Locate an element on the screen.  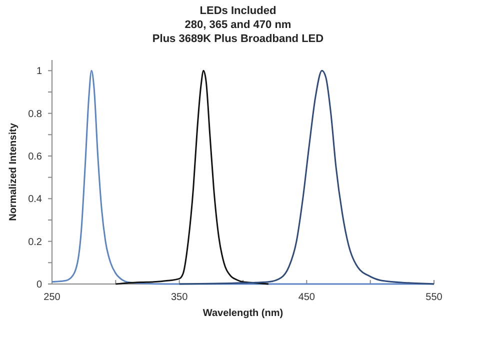
y-tick-label: 0.6 is located at coordinates (35, 157).